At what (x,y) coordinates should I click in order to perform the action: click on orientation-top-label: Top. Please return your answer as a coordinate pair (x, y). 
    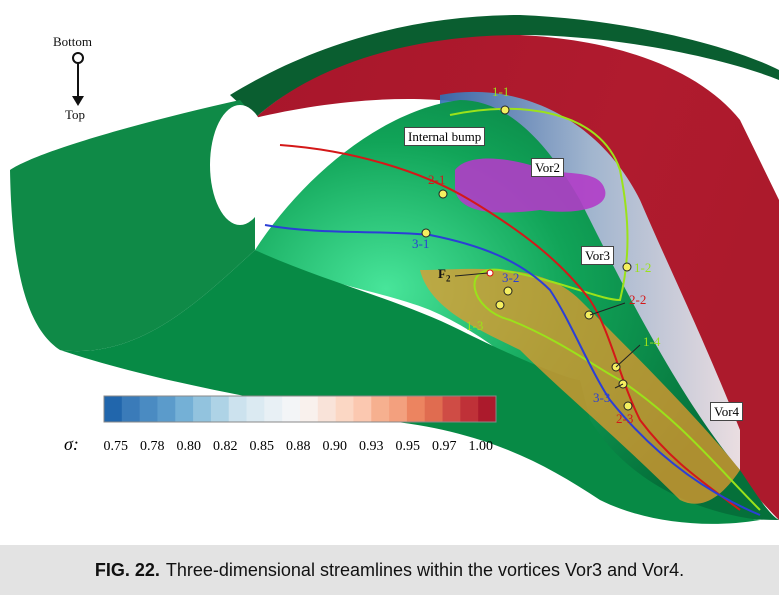
    Looking at the image, I should click on (75, 114).